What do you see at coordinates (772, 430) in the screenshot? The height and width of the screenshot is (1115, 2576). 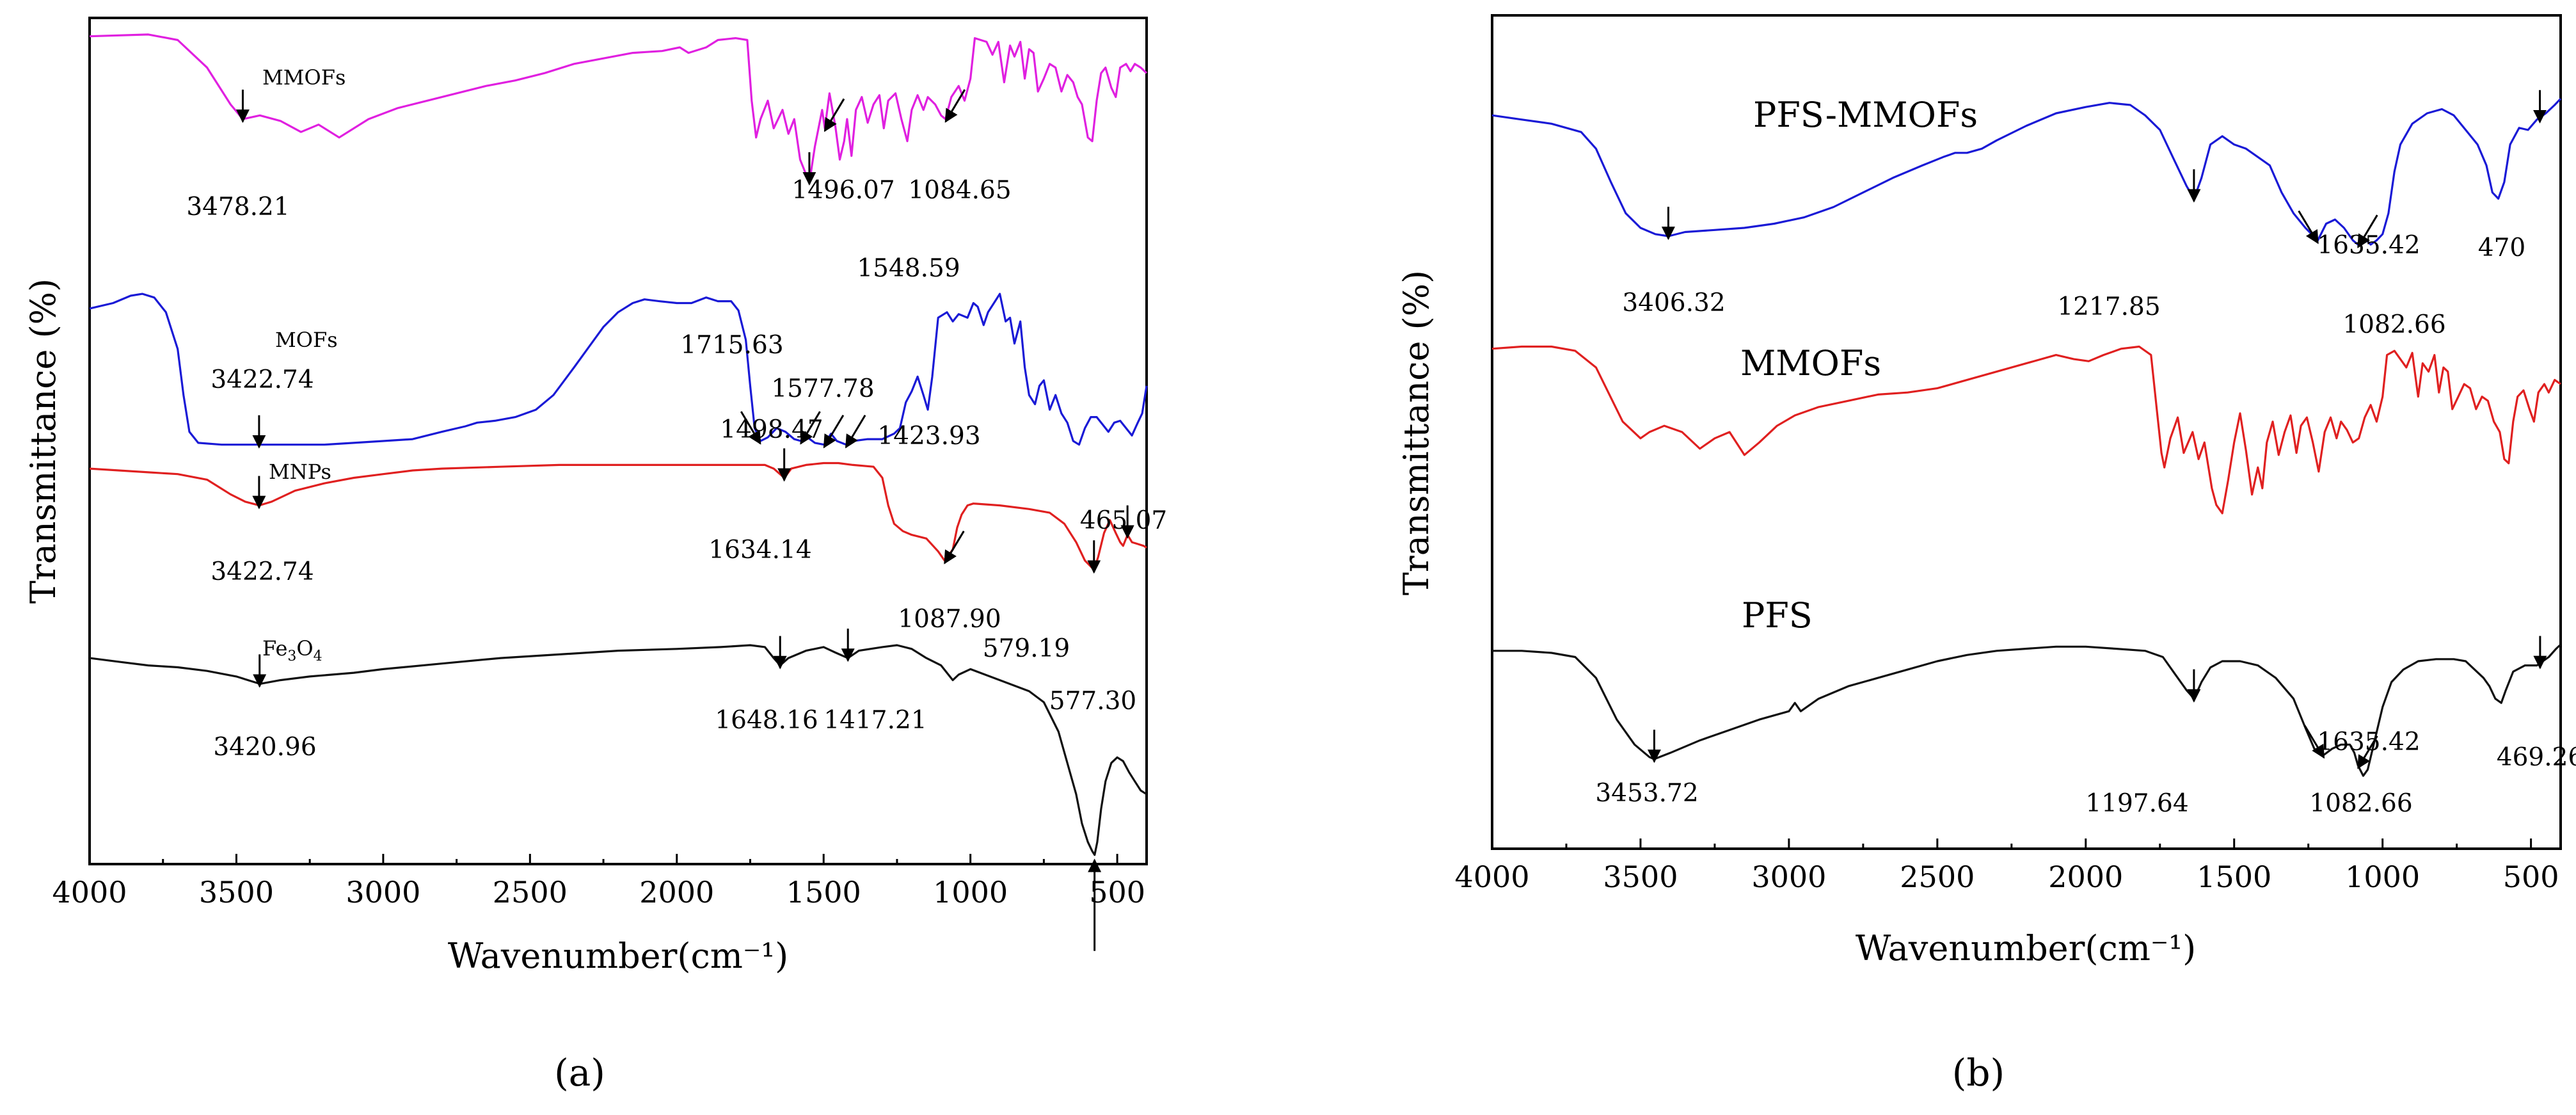 I see `peak-label: 1498.47` at bounding box center [772, 430].